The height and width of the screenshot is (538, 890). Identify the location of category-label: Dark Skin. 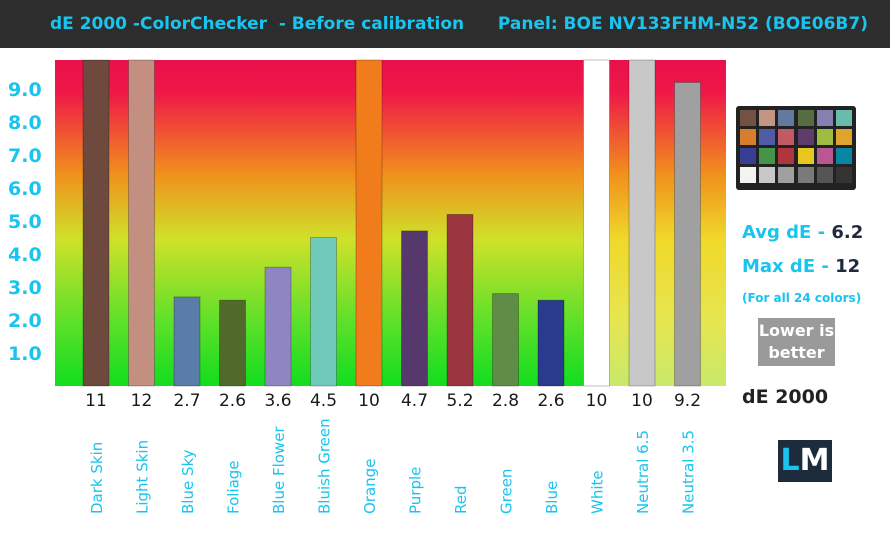
(97, 478).